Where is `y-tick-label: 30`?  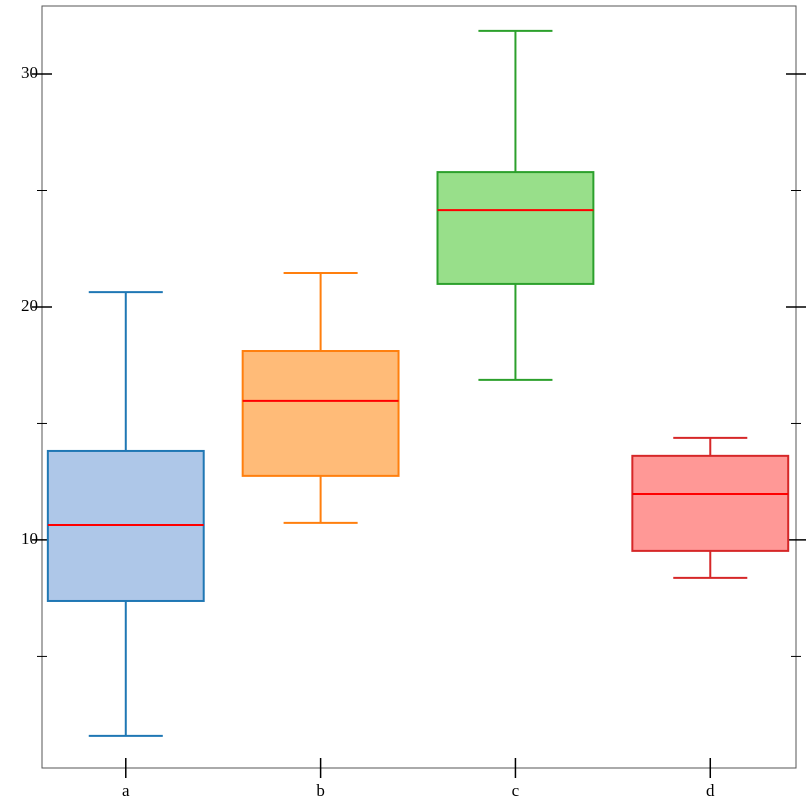
y-tick-label: 30 is located at coordinates (29, 72).